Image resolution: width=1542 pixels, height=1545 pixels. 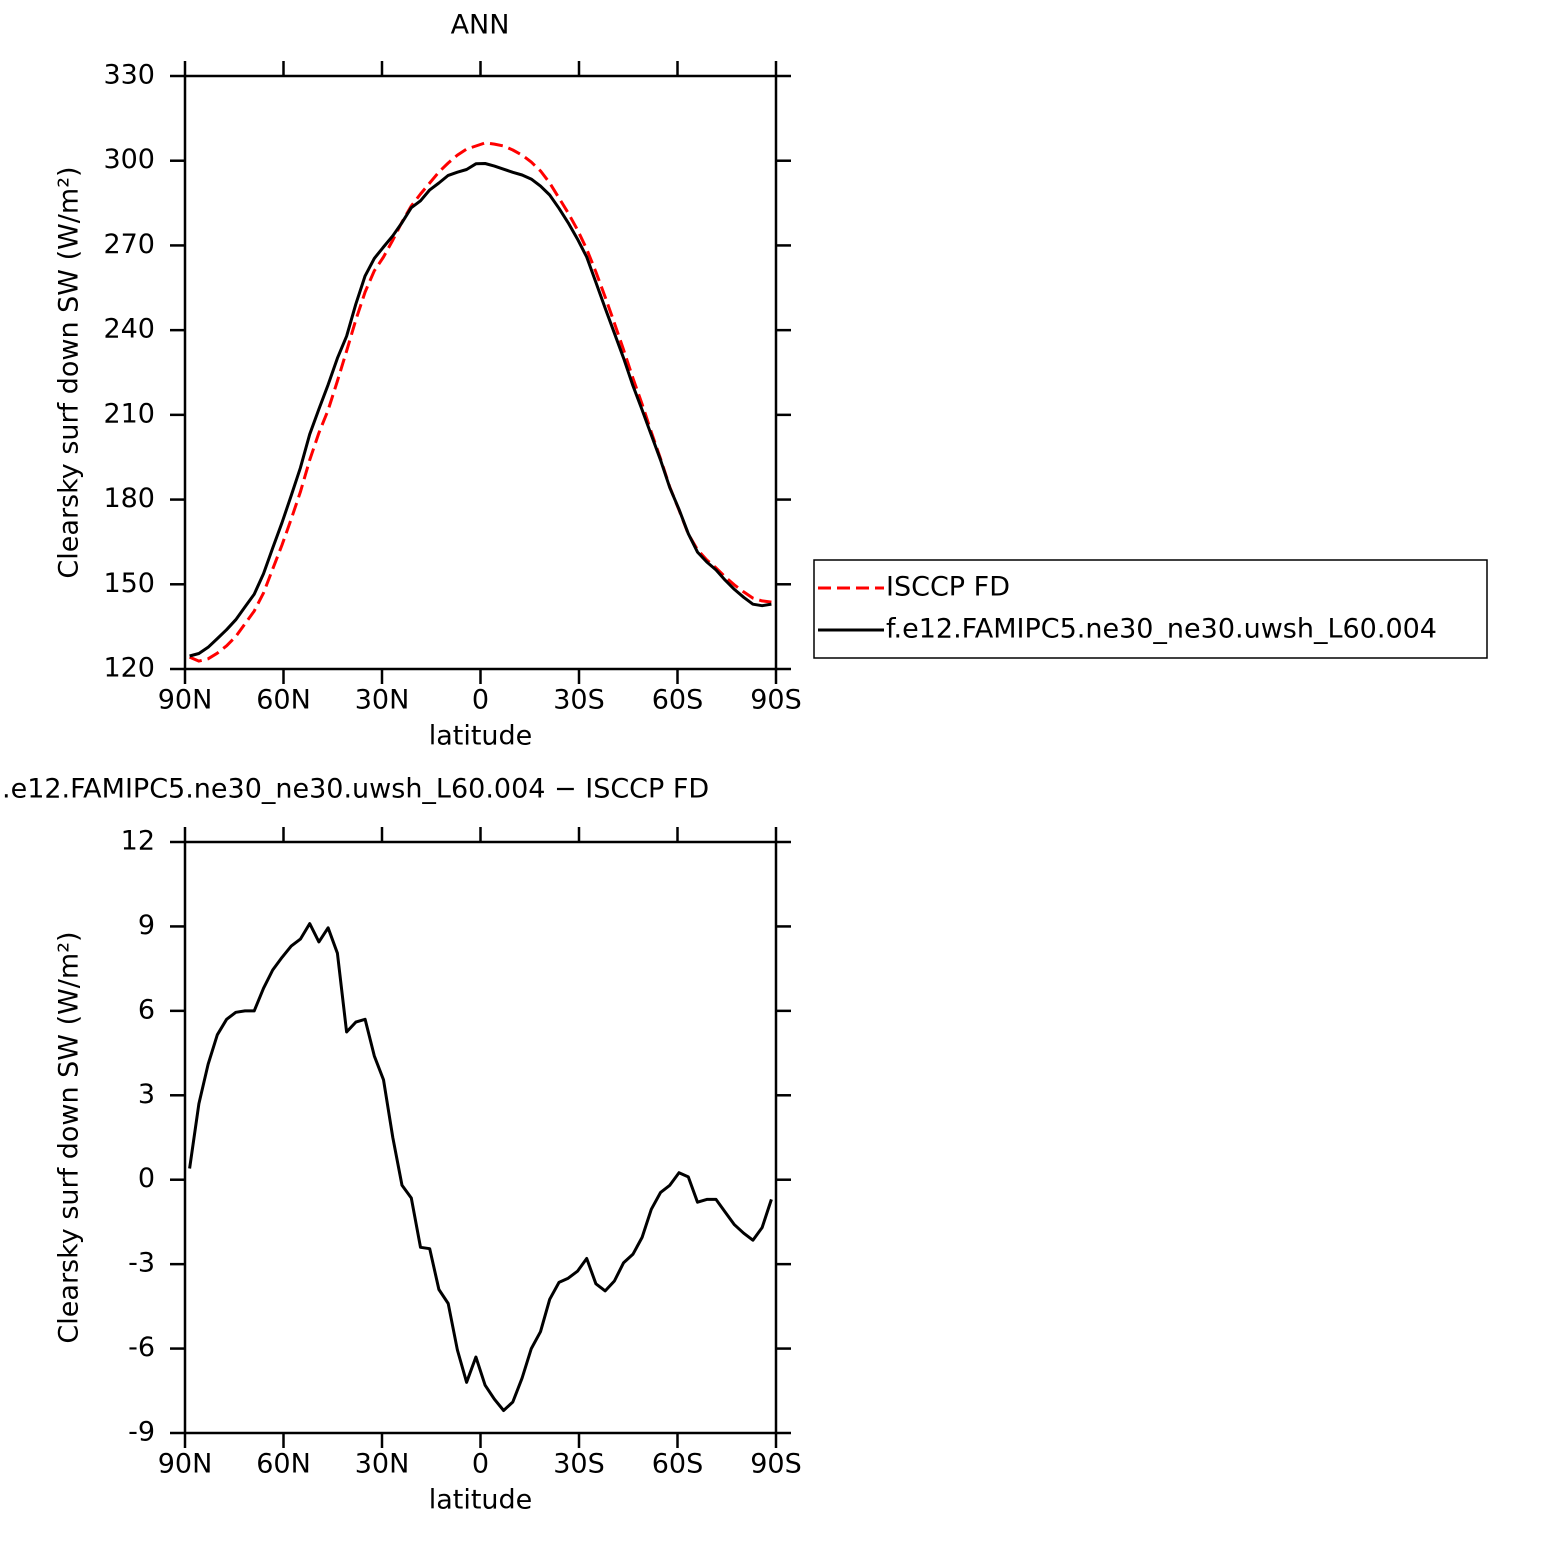 What do you see at coordinates (141, 1347) in the screenshot?
I see `y-tick-label: -6` at bounding box center [141, 1347].